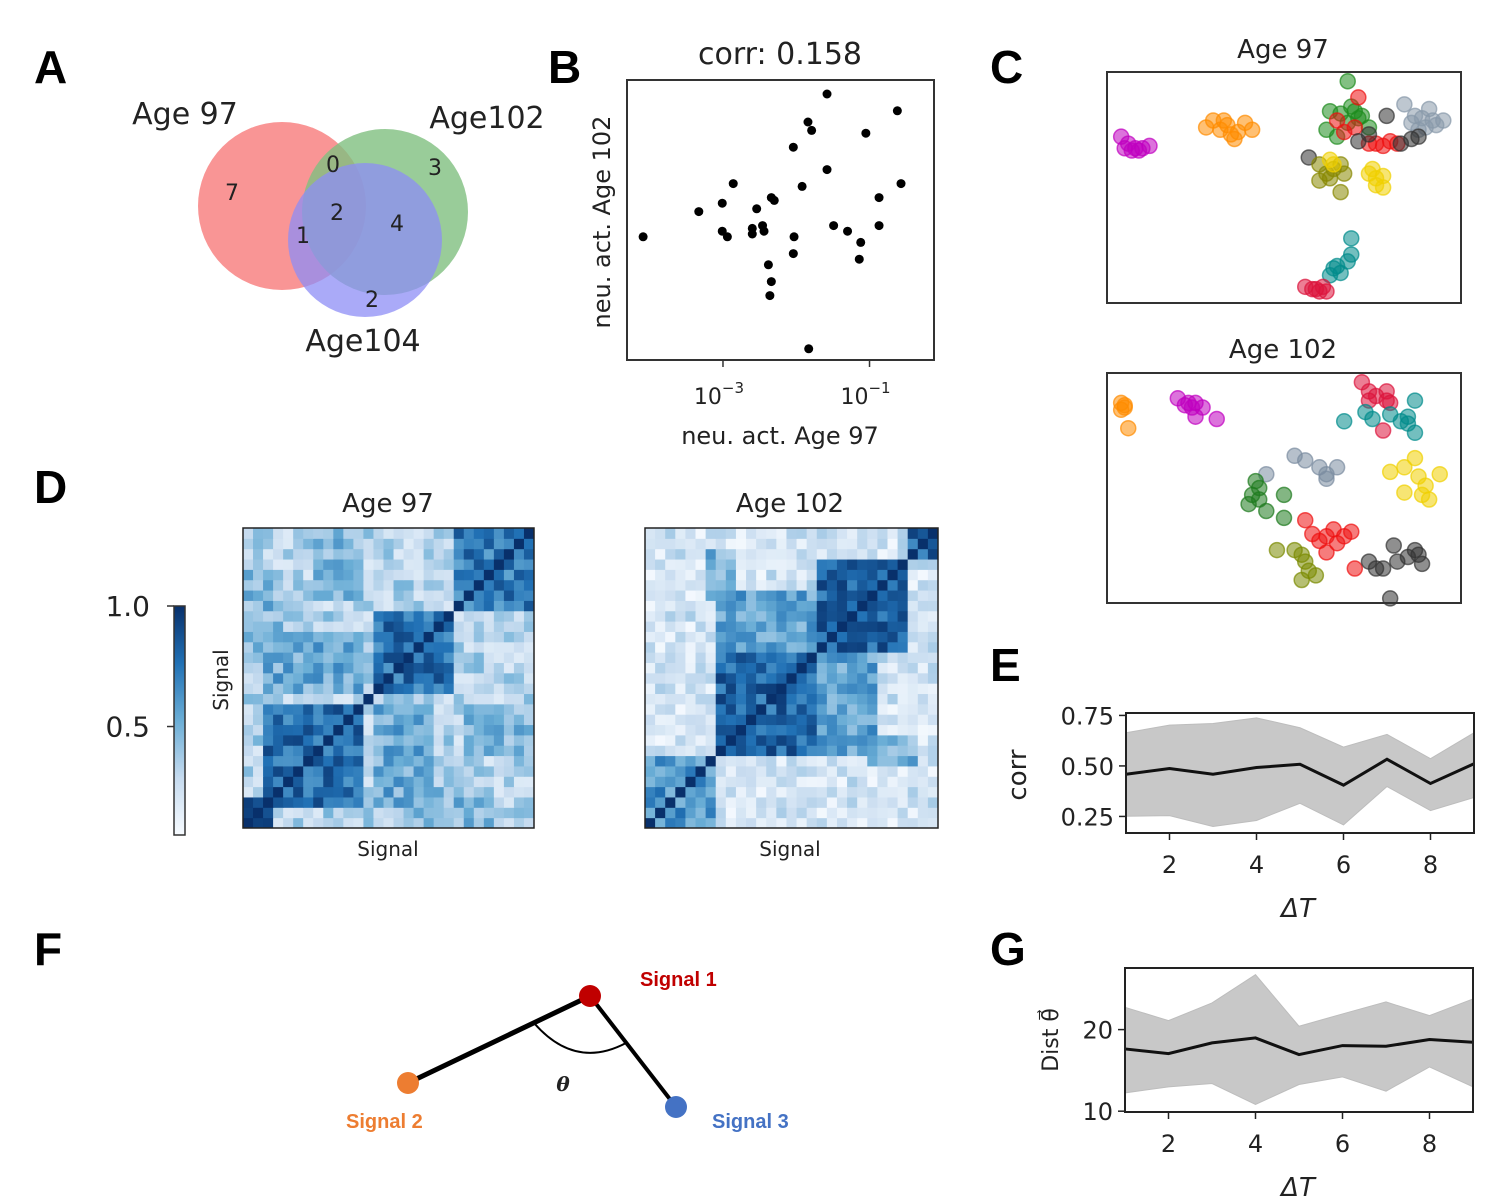  I want to click on e-xlabel: ΔT, so click(1298, 909).